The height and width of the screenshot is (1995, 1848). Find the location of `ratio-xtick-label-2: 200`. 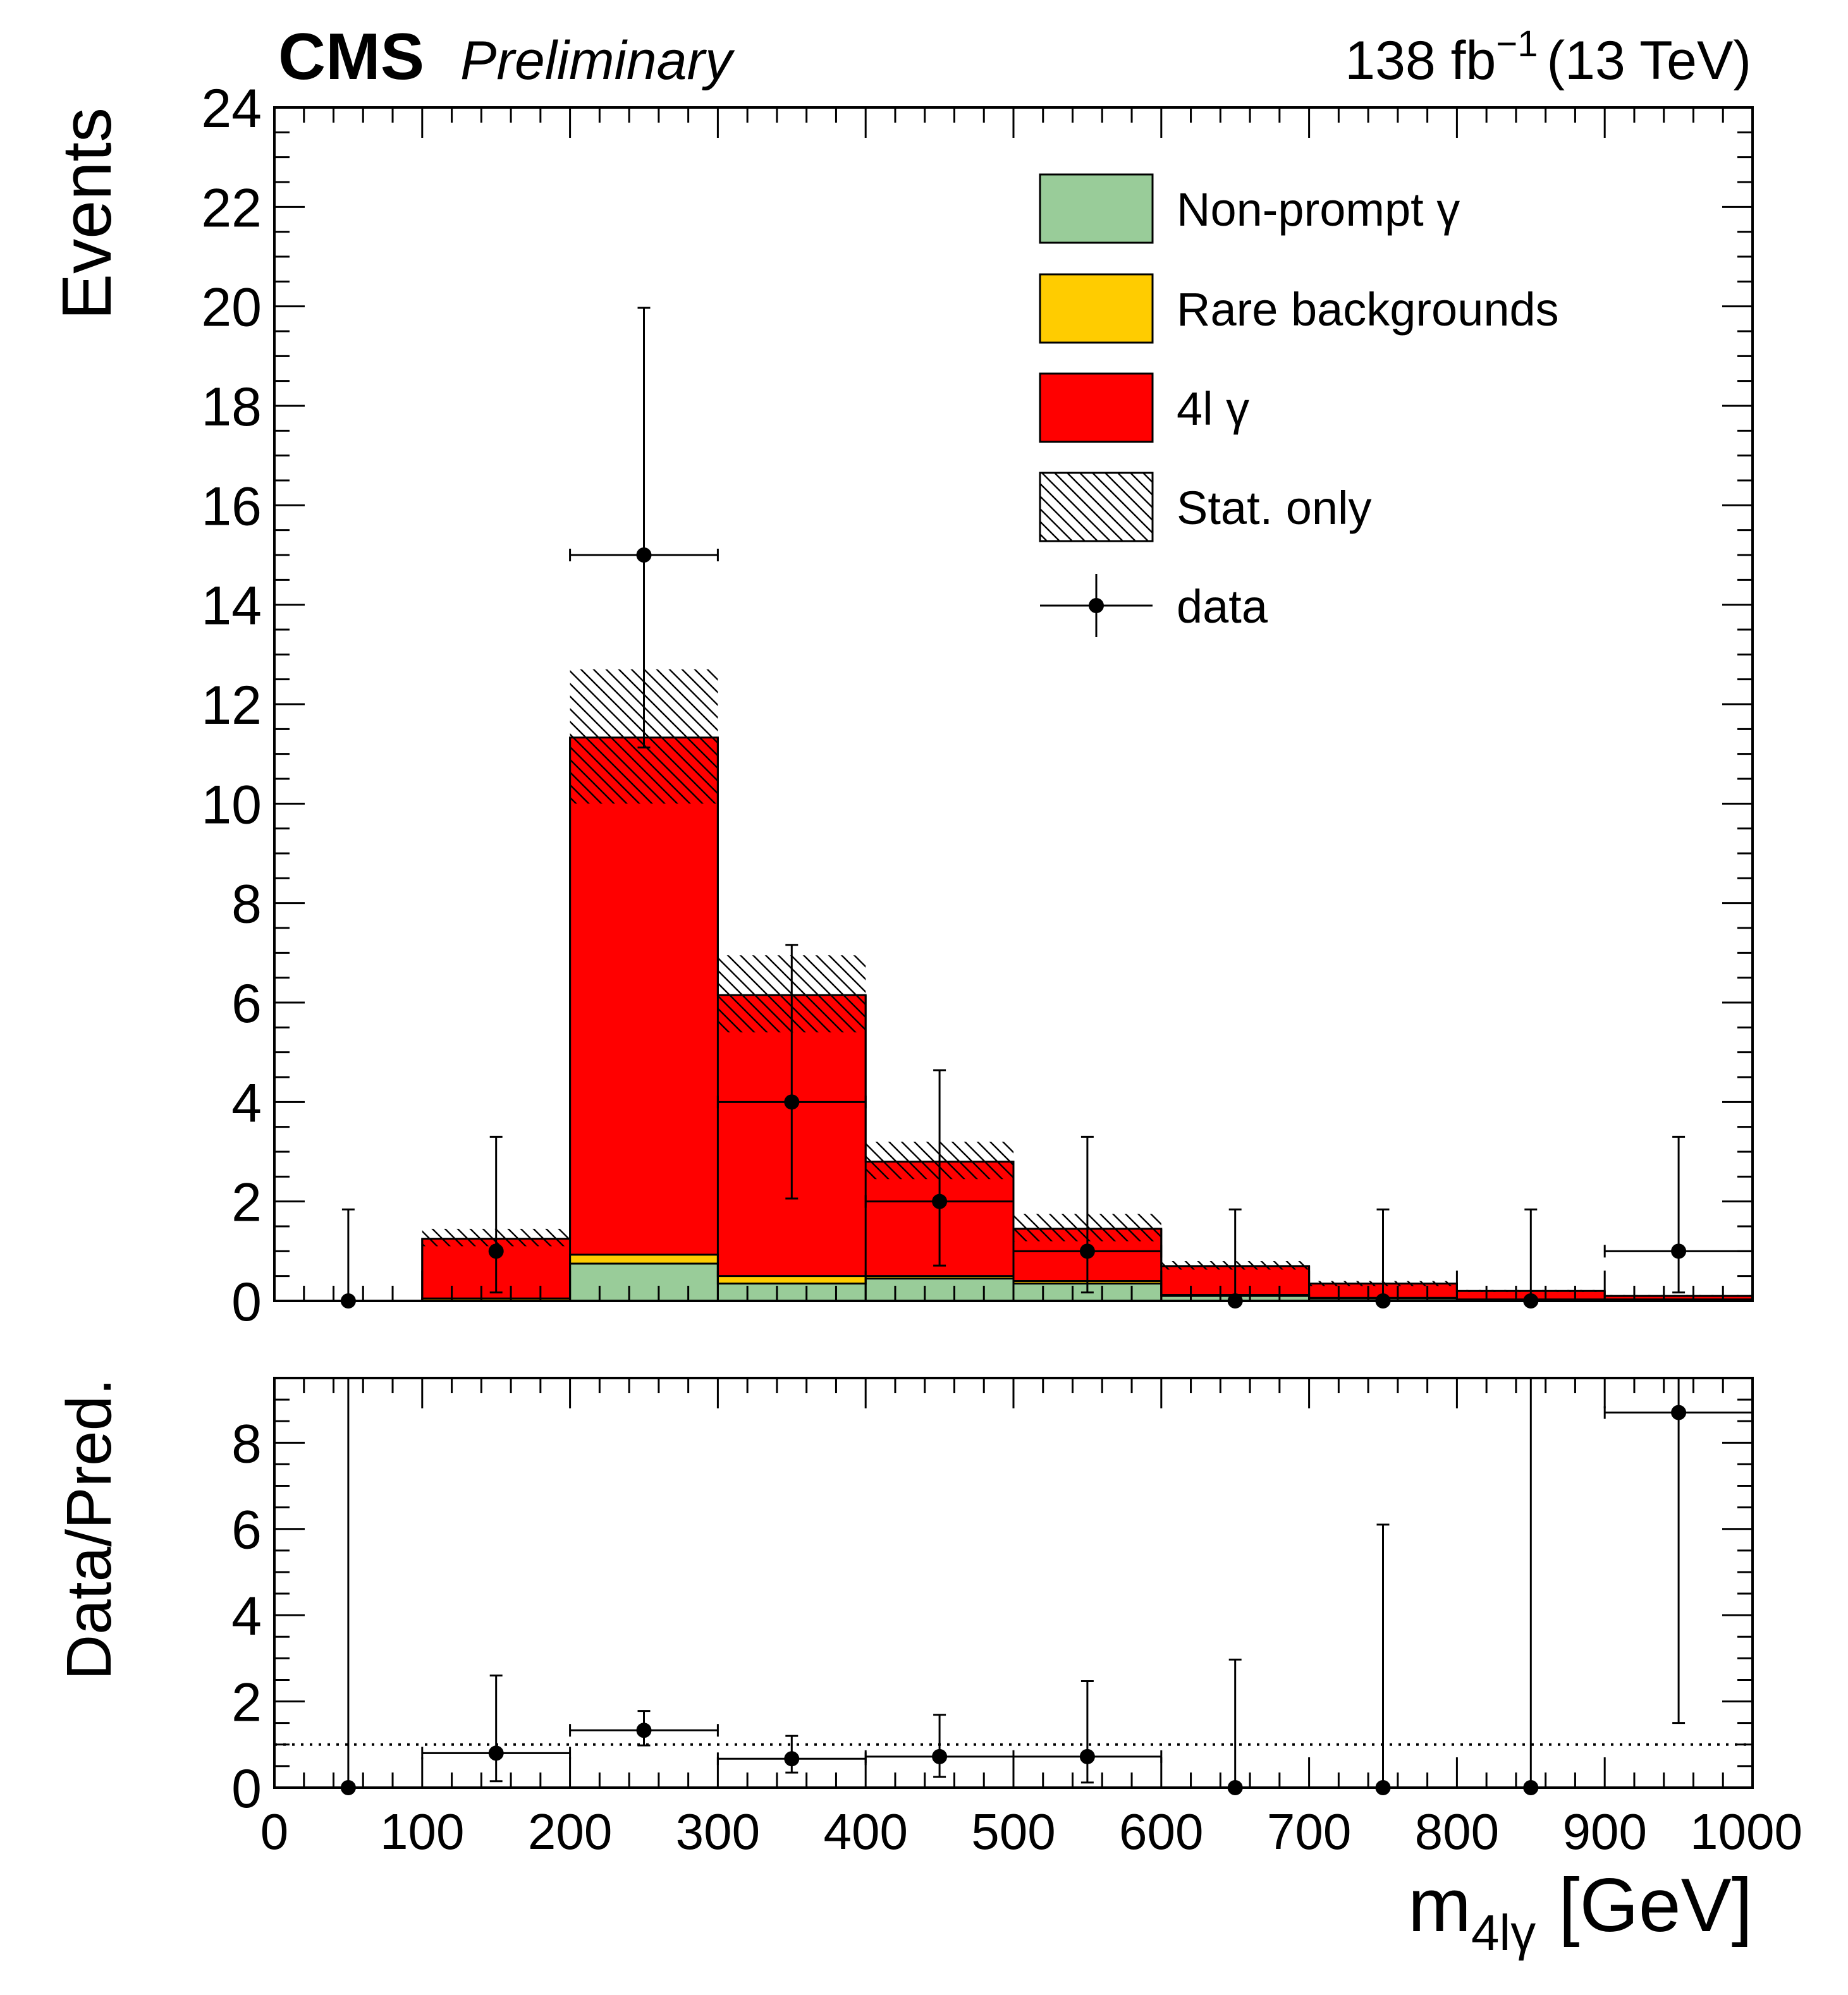

ratio-xtick-label-2: 200 is located at coordinates (570, 1831).